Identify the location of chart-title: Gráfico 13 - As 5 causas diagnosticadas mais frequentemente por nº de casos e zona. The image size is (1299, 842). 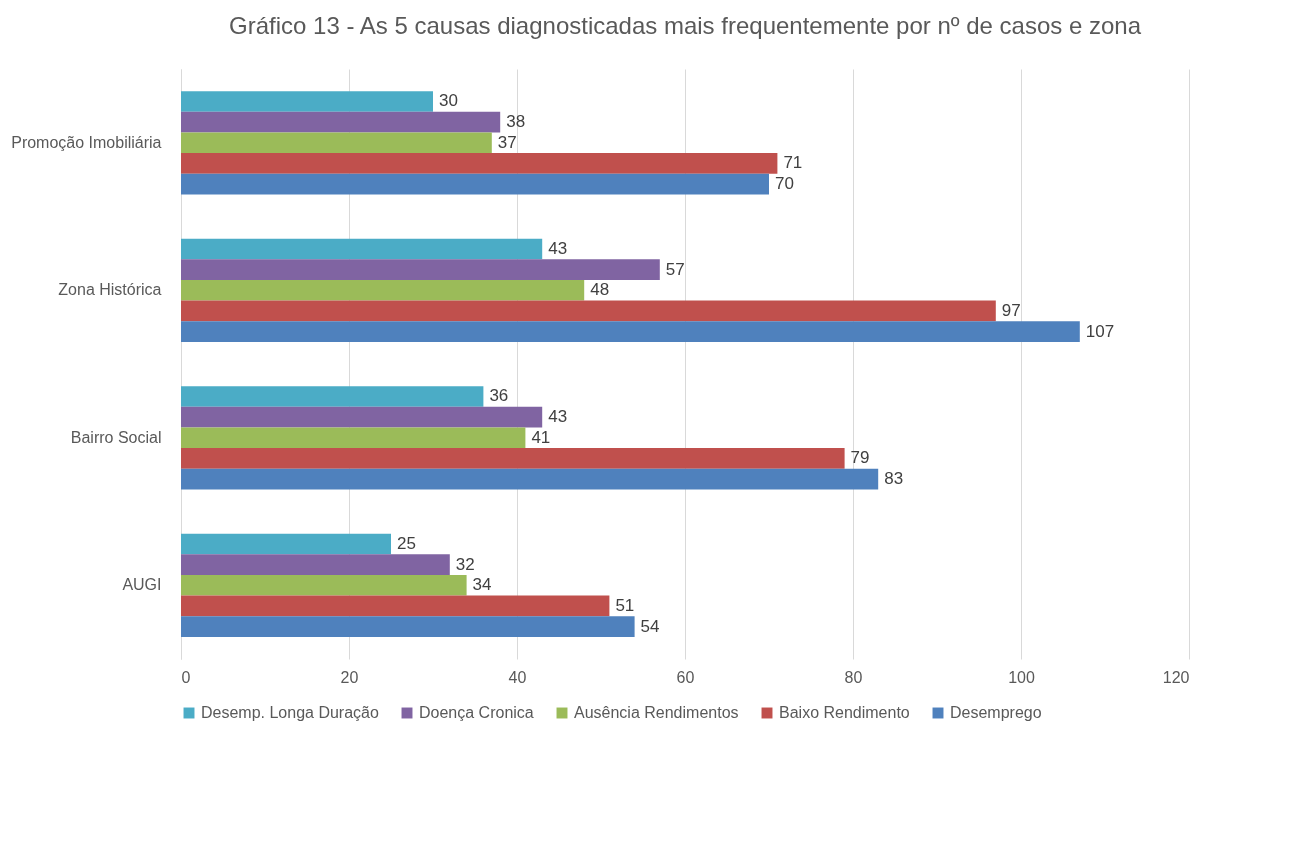
(685, 25).